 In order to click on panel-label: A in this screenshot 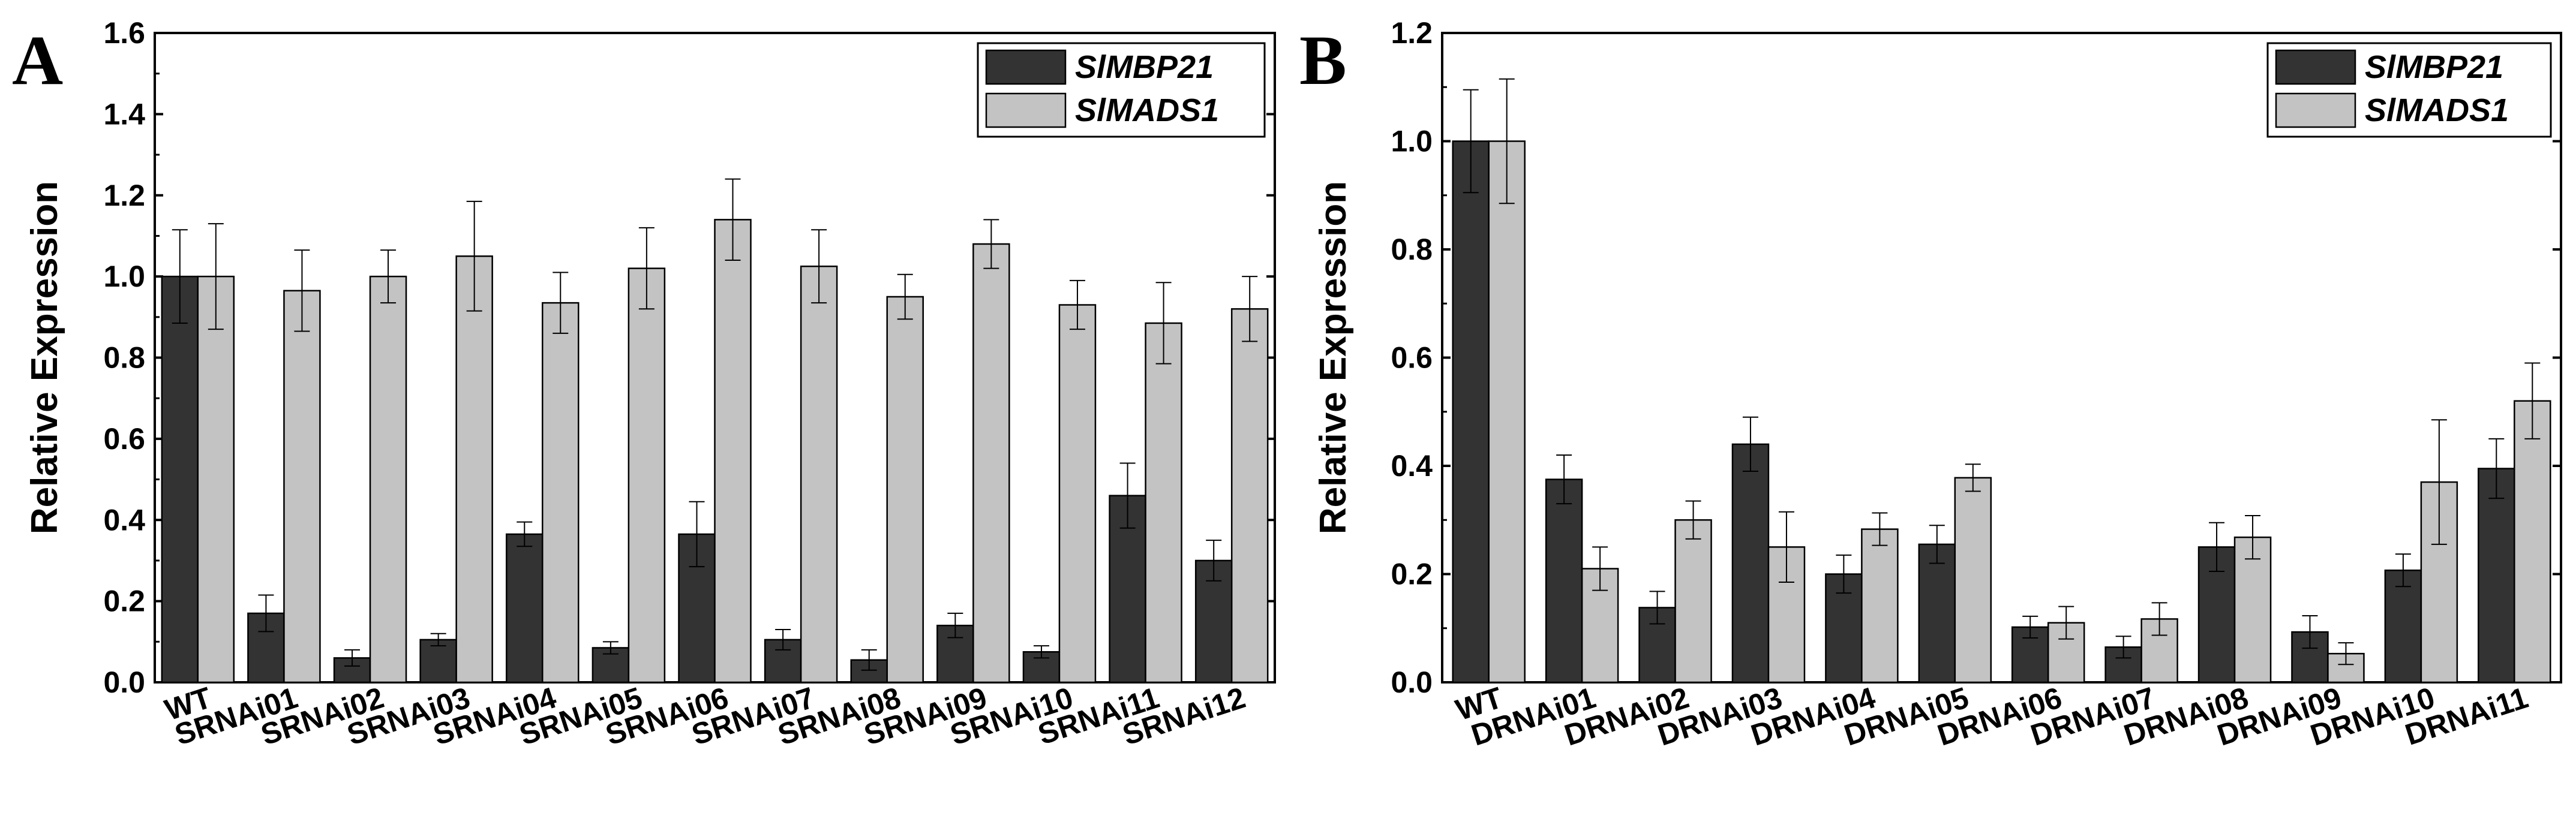, I will do `click(37, 60)`.